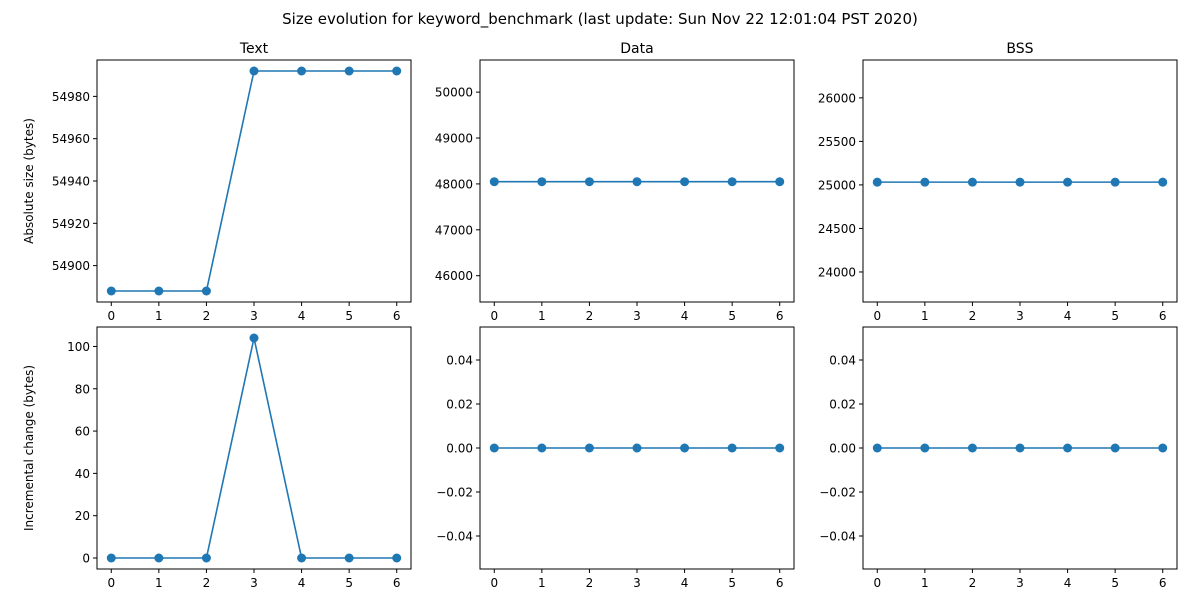 Image resolution: width=1200 pixels, height=600 pixels. I want to click on y-tick-label: 40, so click(82, 474).